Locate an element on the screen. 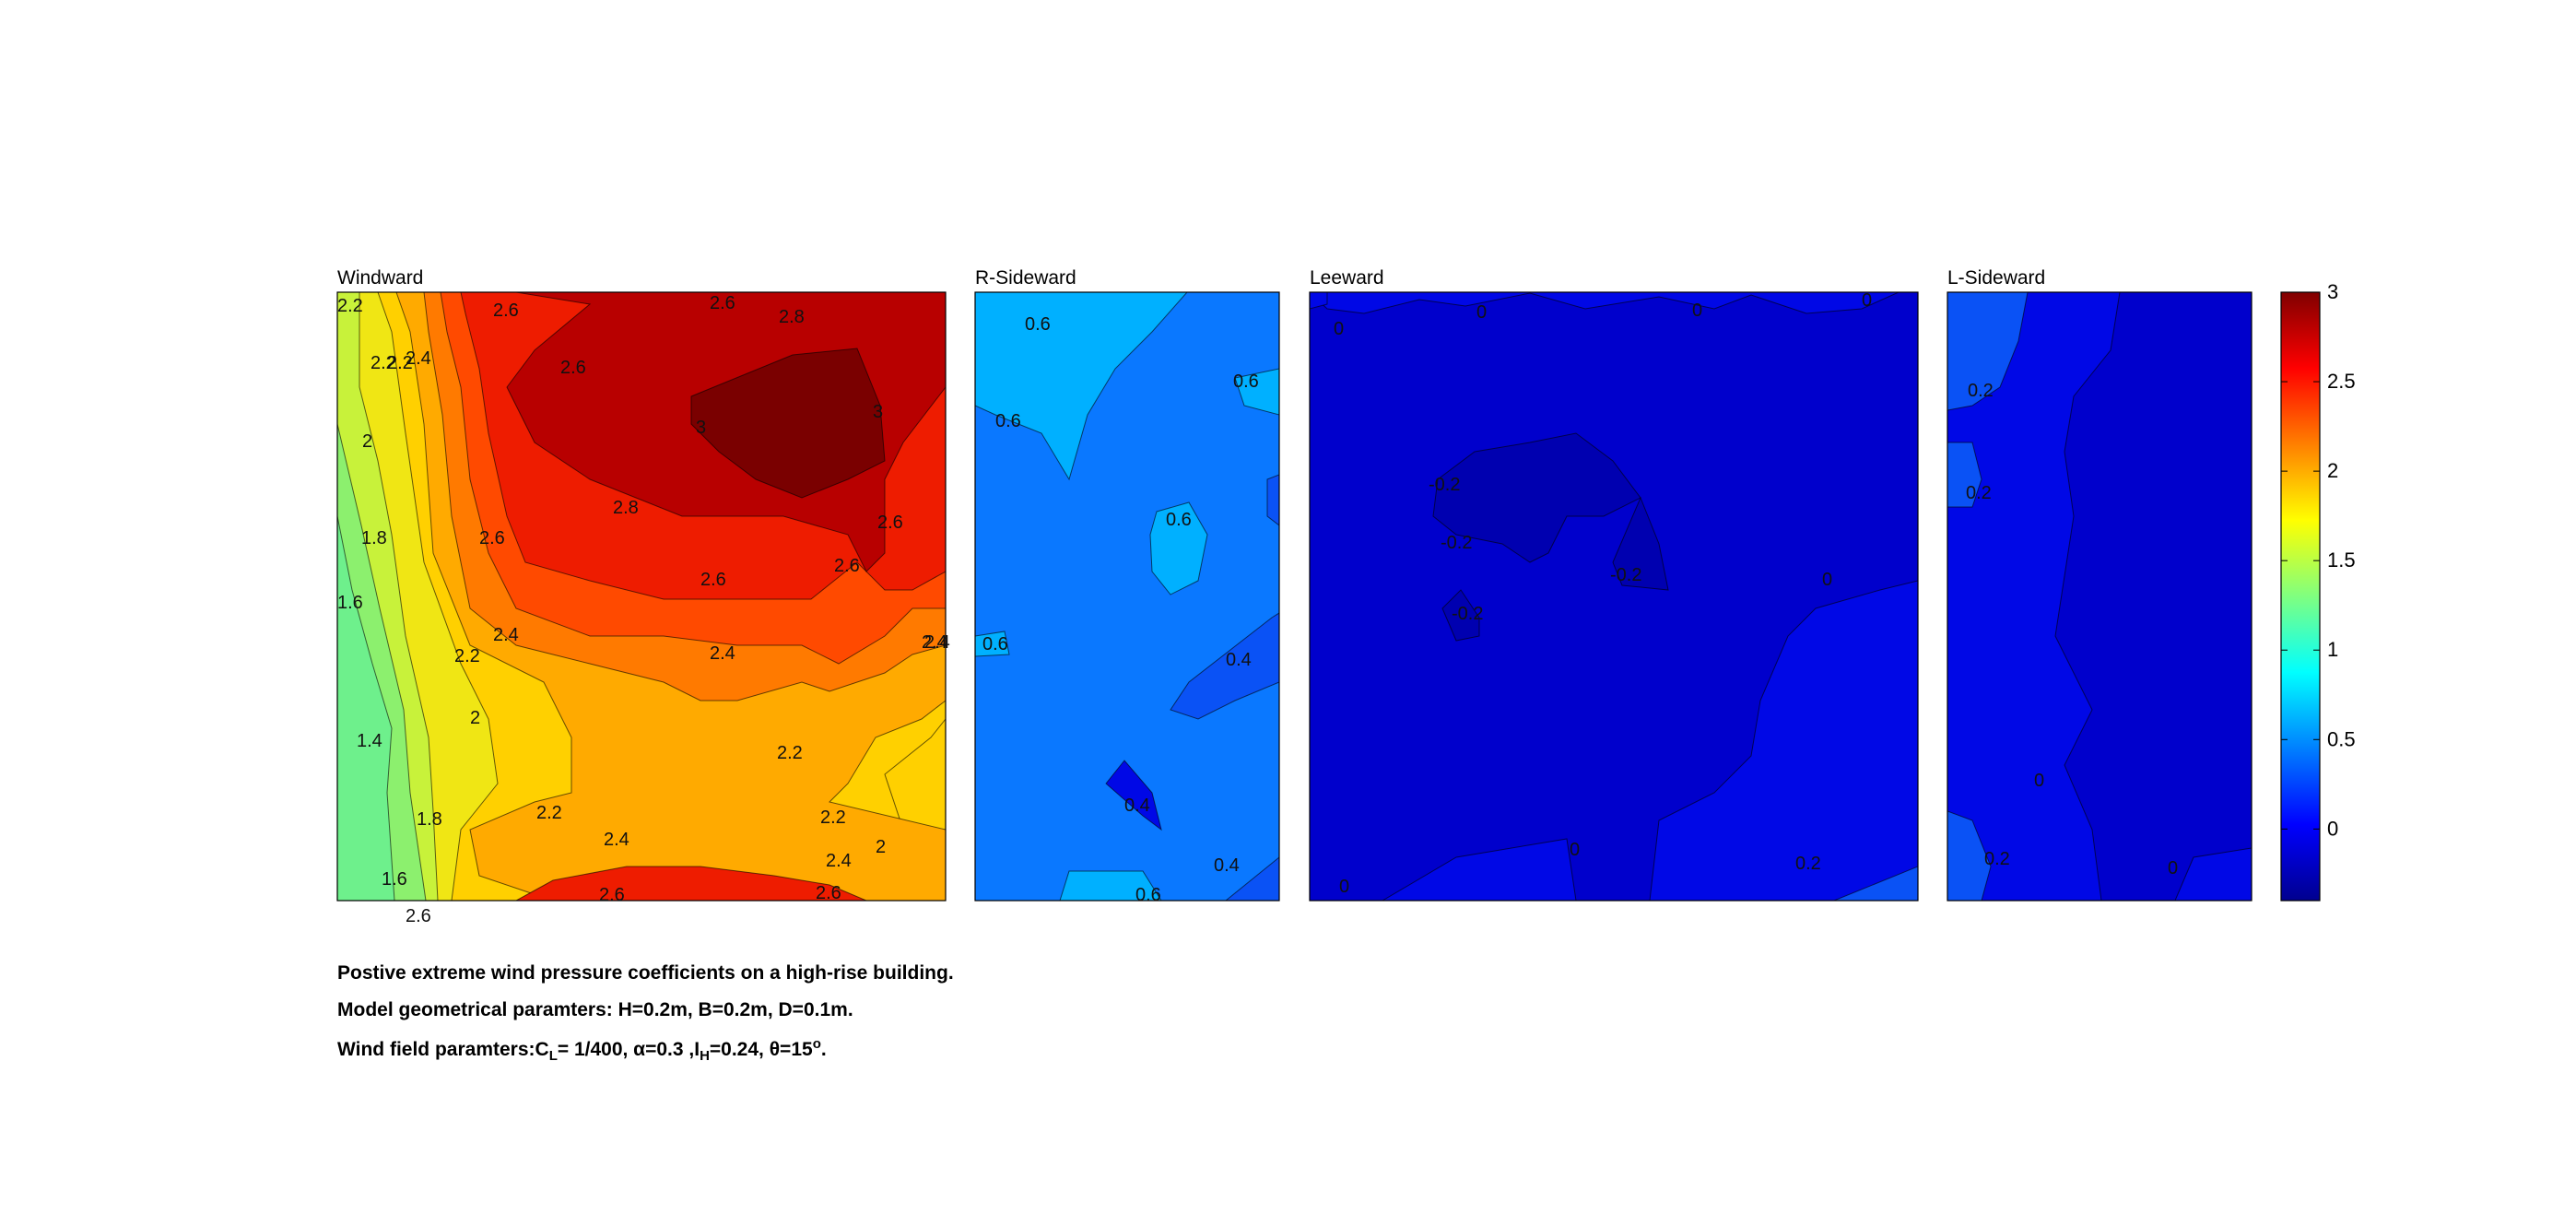 This screenshot has width=2576, height=1226. panel-title-l-sideward: L-Sideward is located at coordinates (1996, 278).